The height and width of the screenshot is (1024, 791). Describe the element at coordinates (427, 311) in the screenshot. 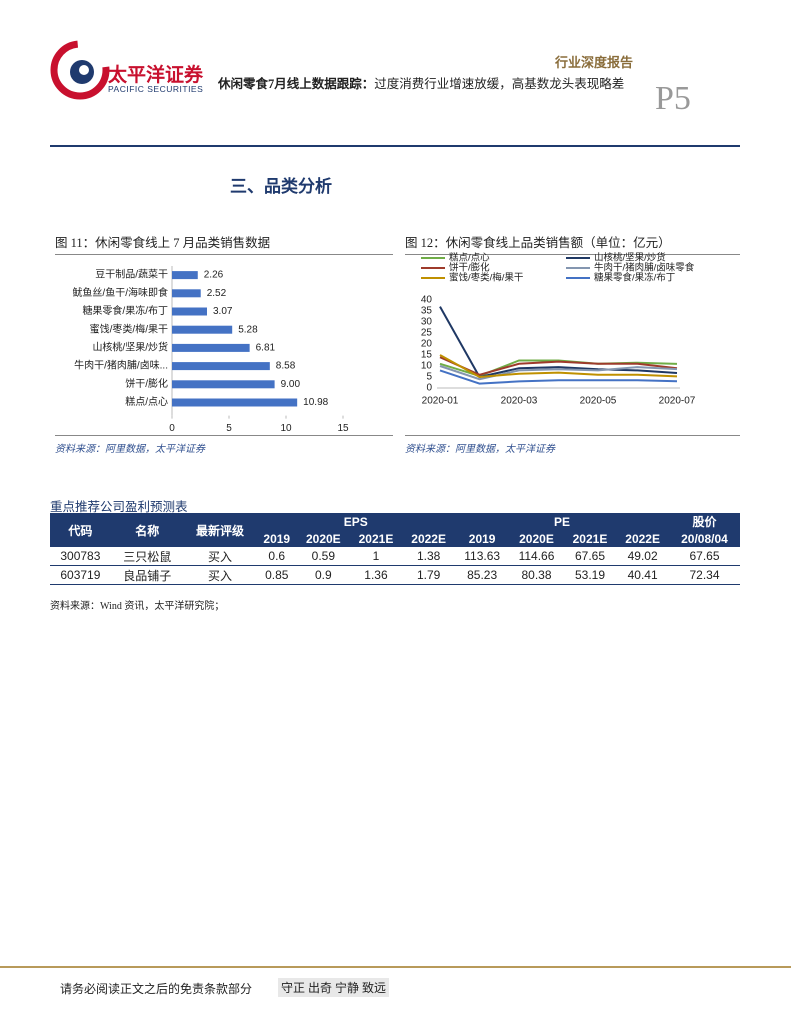

I see `y-tick-label: 35` at that location.